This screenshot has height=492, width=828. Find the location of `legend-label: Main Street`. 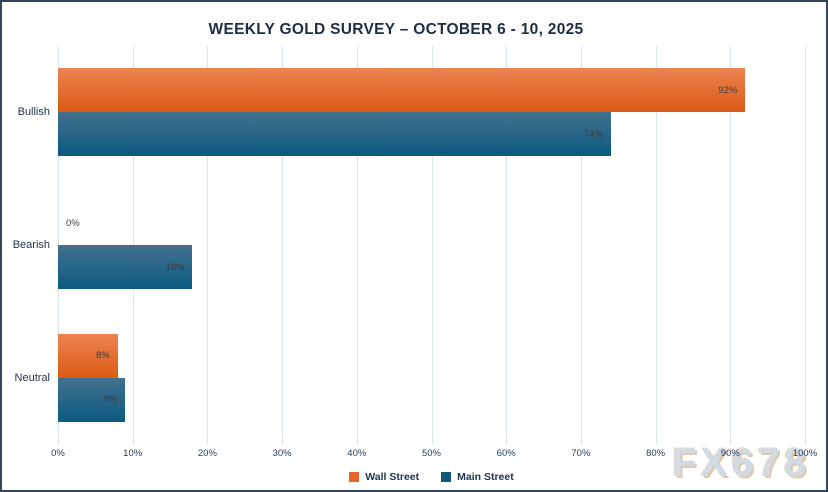

legend-label: Main Street is located at coordinates (485, 477).